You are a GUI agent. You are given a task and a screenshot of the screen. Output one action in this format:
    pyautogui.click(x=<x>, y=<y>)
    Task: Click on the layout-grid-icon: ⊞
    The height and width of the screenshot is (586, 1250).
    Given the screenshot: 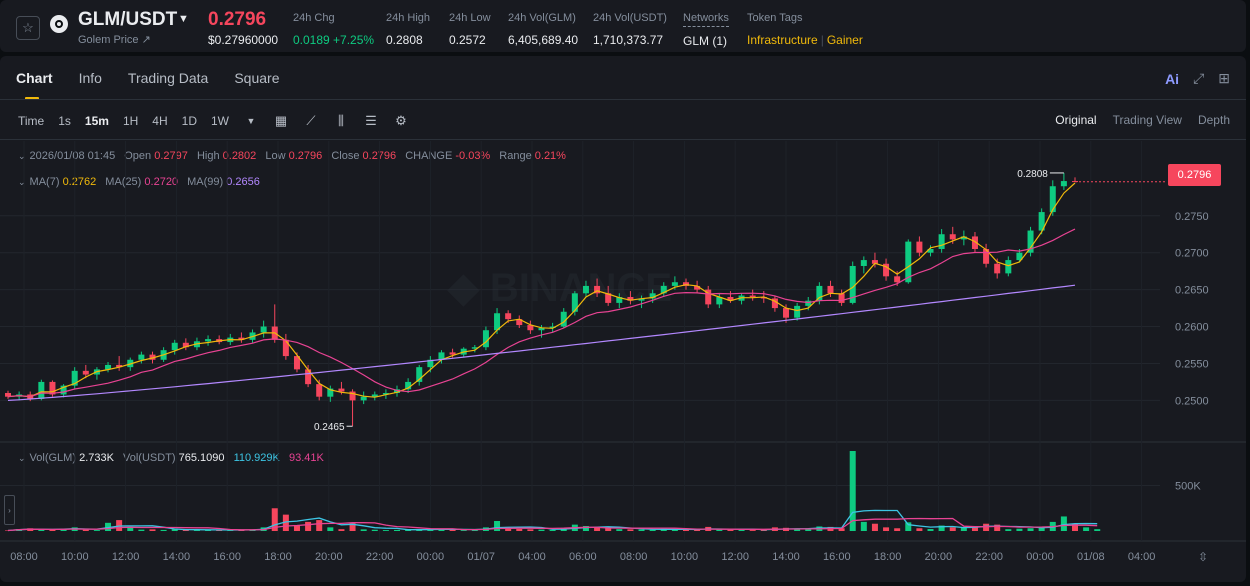 What is the action you would take?
    pyautogui.click(x=1224, y=78)
    